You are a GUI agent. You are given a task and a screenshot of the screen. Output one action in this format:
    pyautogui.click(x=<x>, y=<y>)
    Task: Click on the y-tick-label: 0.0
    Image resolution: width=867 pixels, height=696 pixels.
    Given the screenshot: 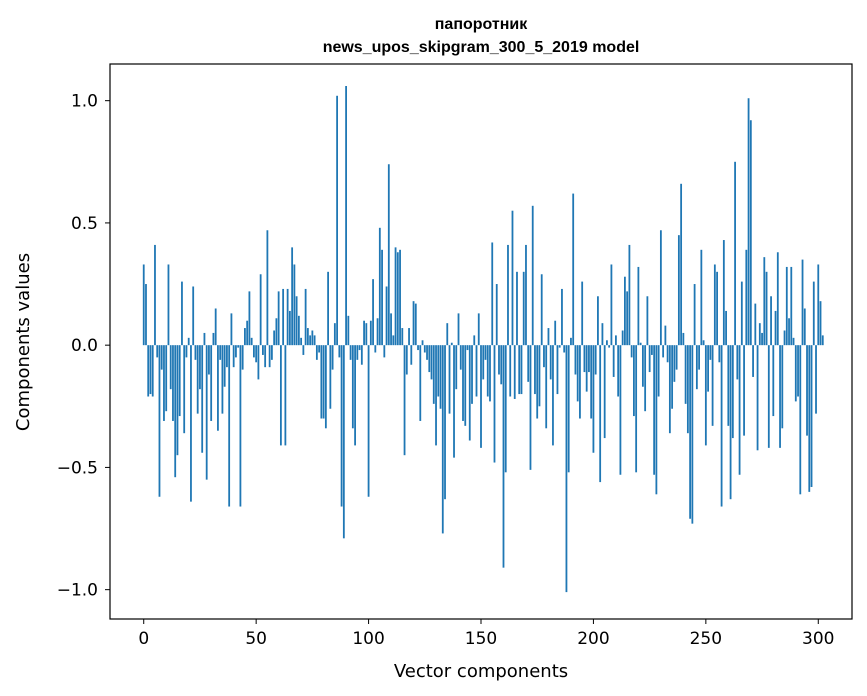 What is the action you would take?
    pyautogui.click(x=84, y=346)
    